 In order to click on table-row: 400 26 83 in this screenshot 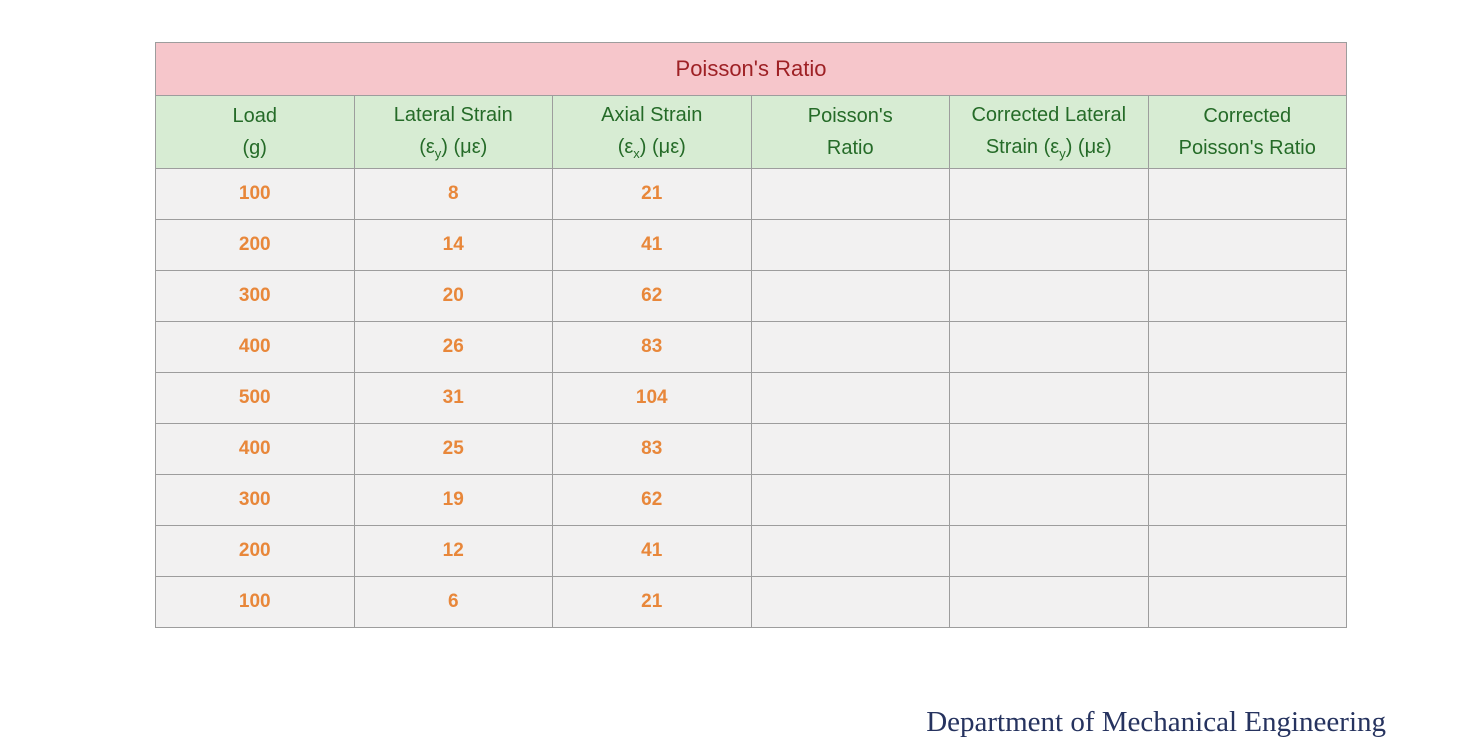, I will do `click(751, 347)`.